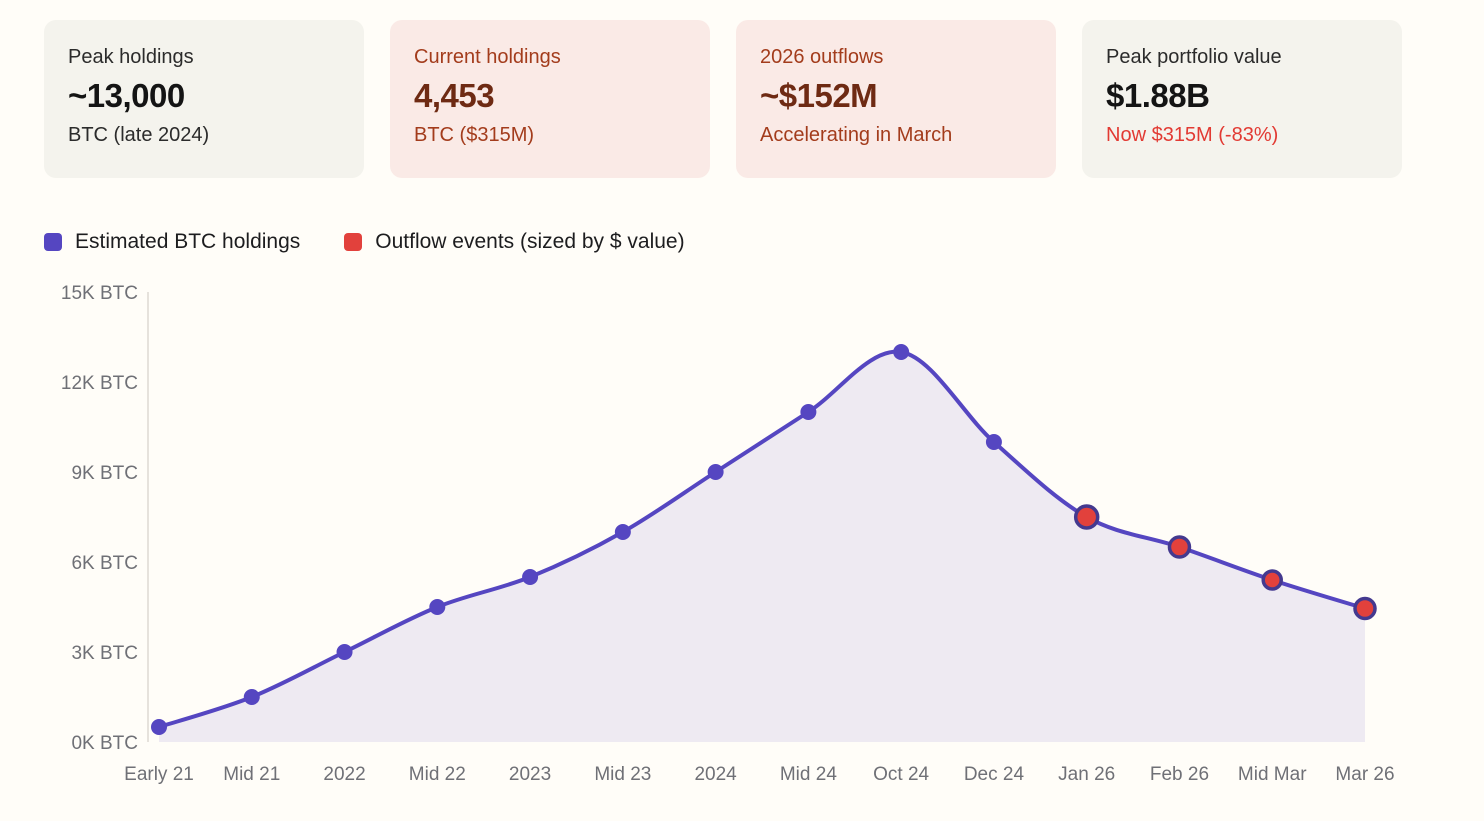 The height and width of the screenshot is (821, 1484). What do you see at coordinates (99, 383) in the screenshot?
I see `y-tick-label: 12K BTC` at bounding box center [99, 383].